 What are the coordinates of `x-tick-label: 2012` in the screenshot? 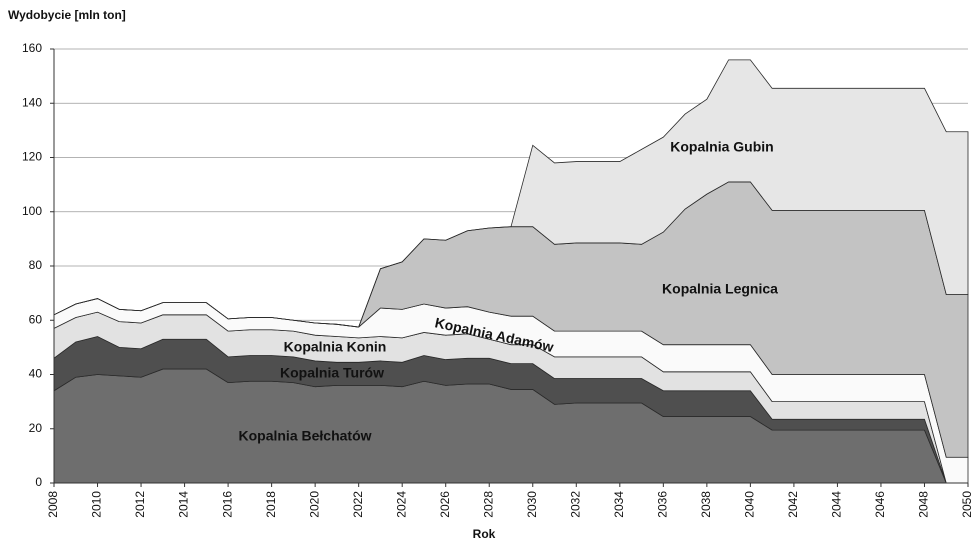 It's located at (140, 504).